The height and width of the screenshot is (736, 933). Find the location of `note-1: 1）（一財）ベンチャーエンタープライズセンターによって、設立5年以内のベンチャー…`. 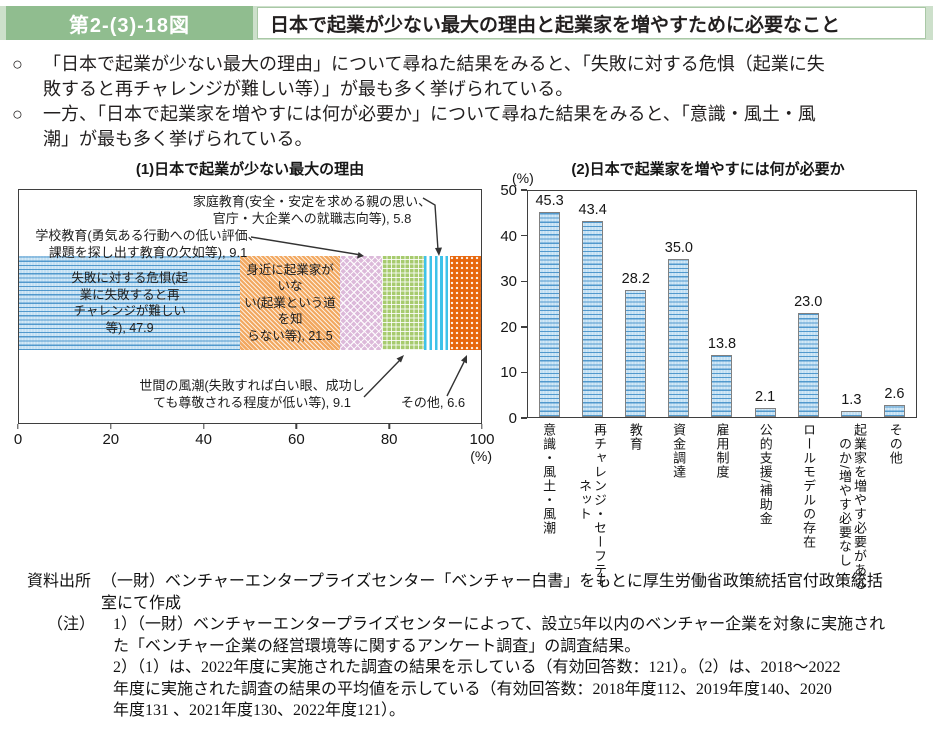

note-1: 1）（一財）ベンチャーエンタープライズセンターによって、設立5年以内のベンチャー… is located at coordinates (499, 635).